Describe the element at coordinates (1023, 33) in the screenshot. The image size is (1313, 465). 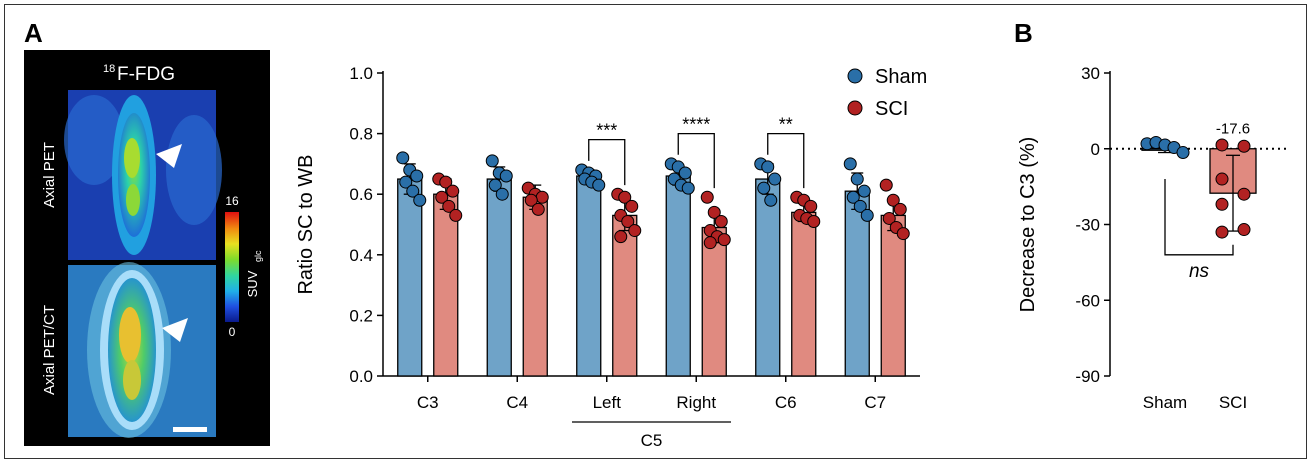
I see `panel-b-letter: B` at that location.